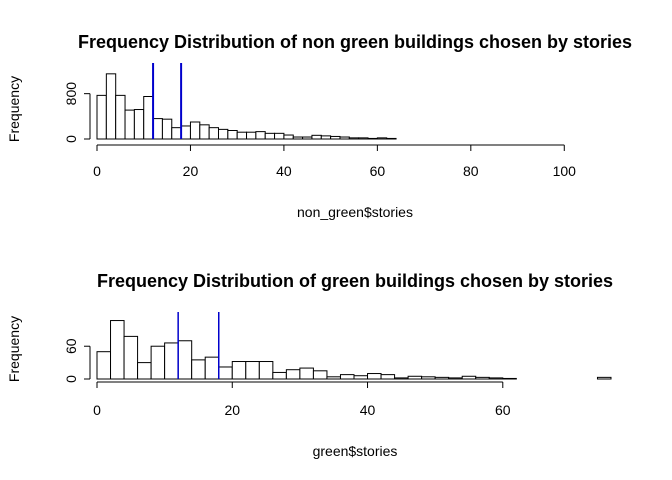 This screenshot has width=672, height=480. What do you see at coordinates (355, 451) in the screenshot?
I see `x-axis-label-green: green$stories` at bounding box center [355, 451].